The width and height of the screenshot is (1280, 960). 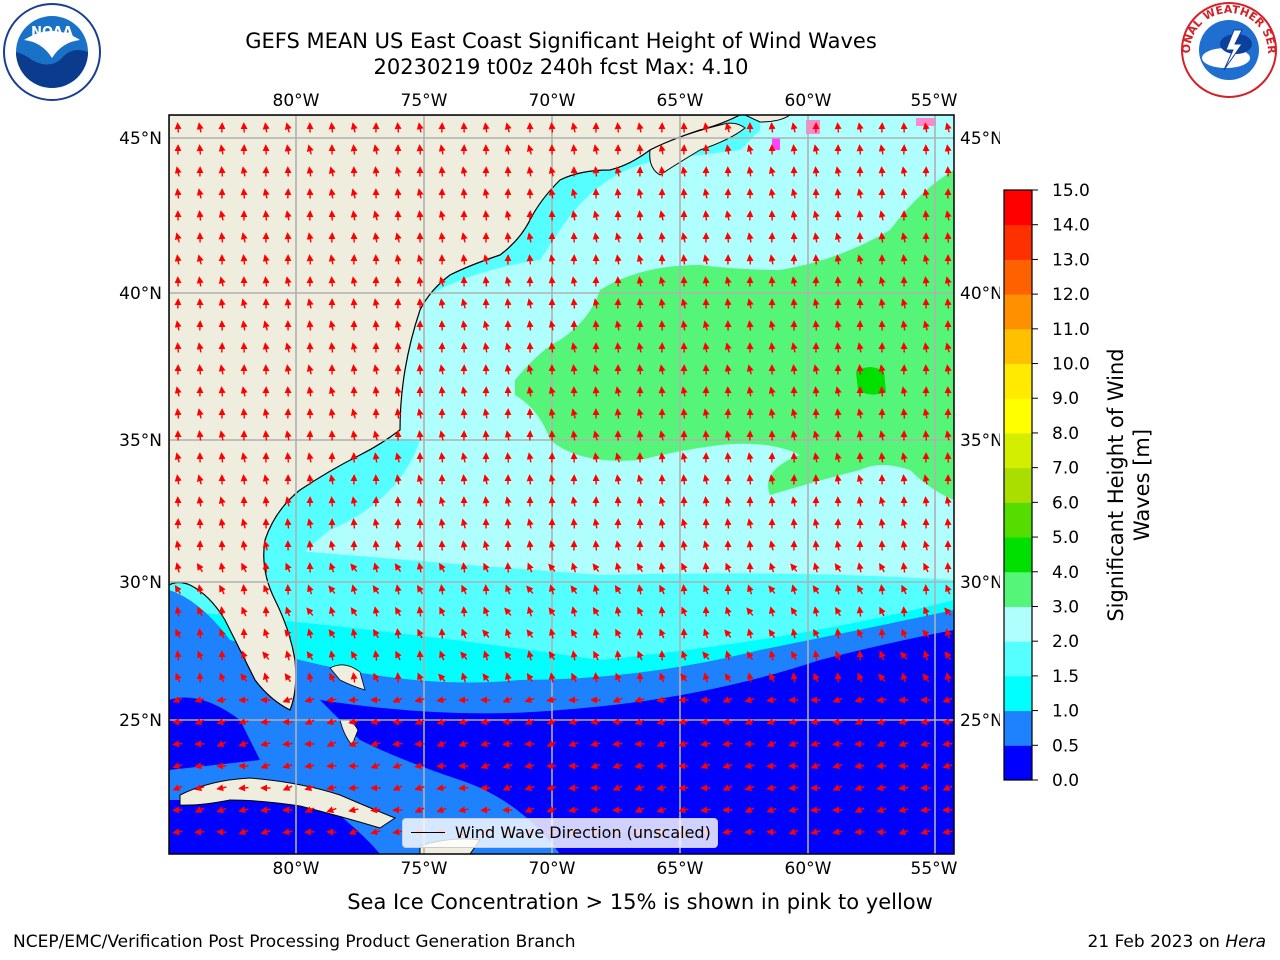 What do you see at coordinates (1018, 485) in the screenshot?
I see `colorbar-swatches` at bounding box center [1018, 485].